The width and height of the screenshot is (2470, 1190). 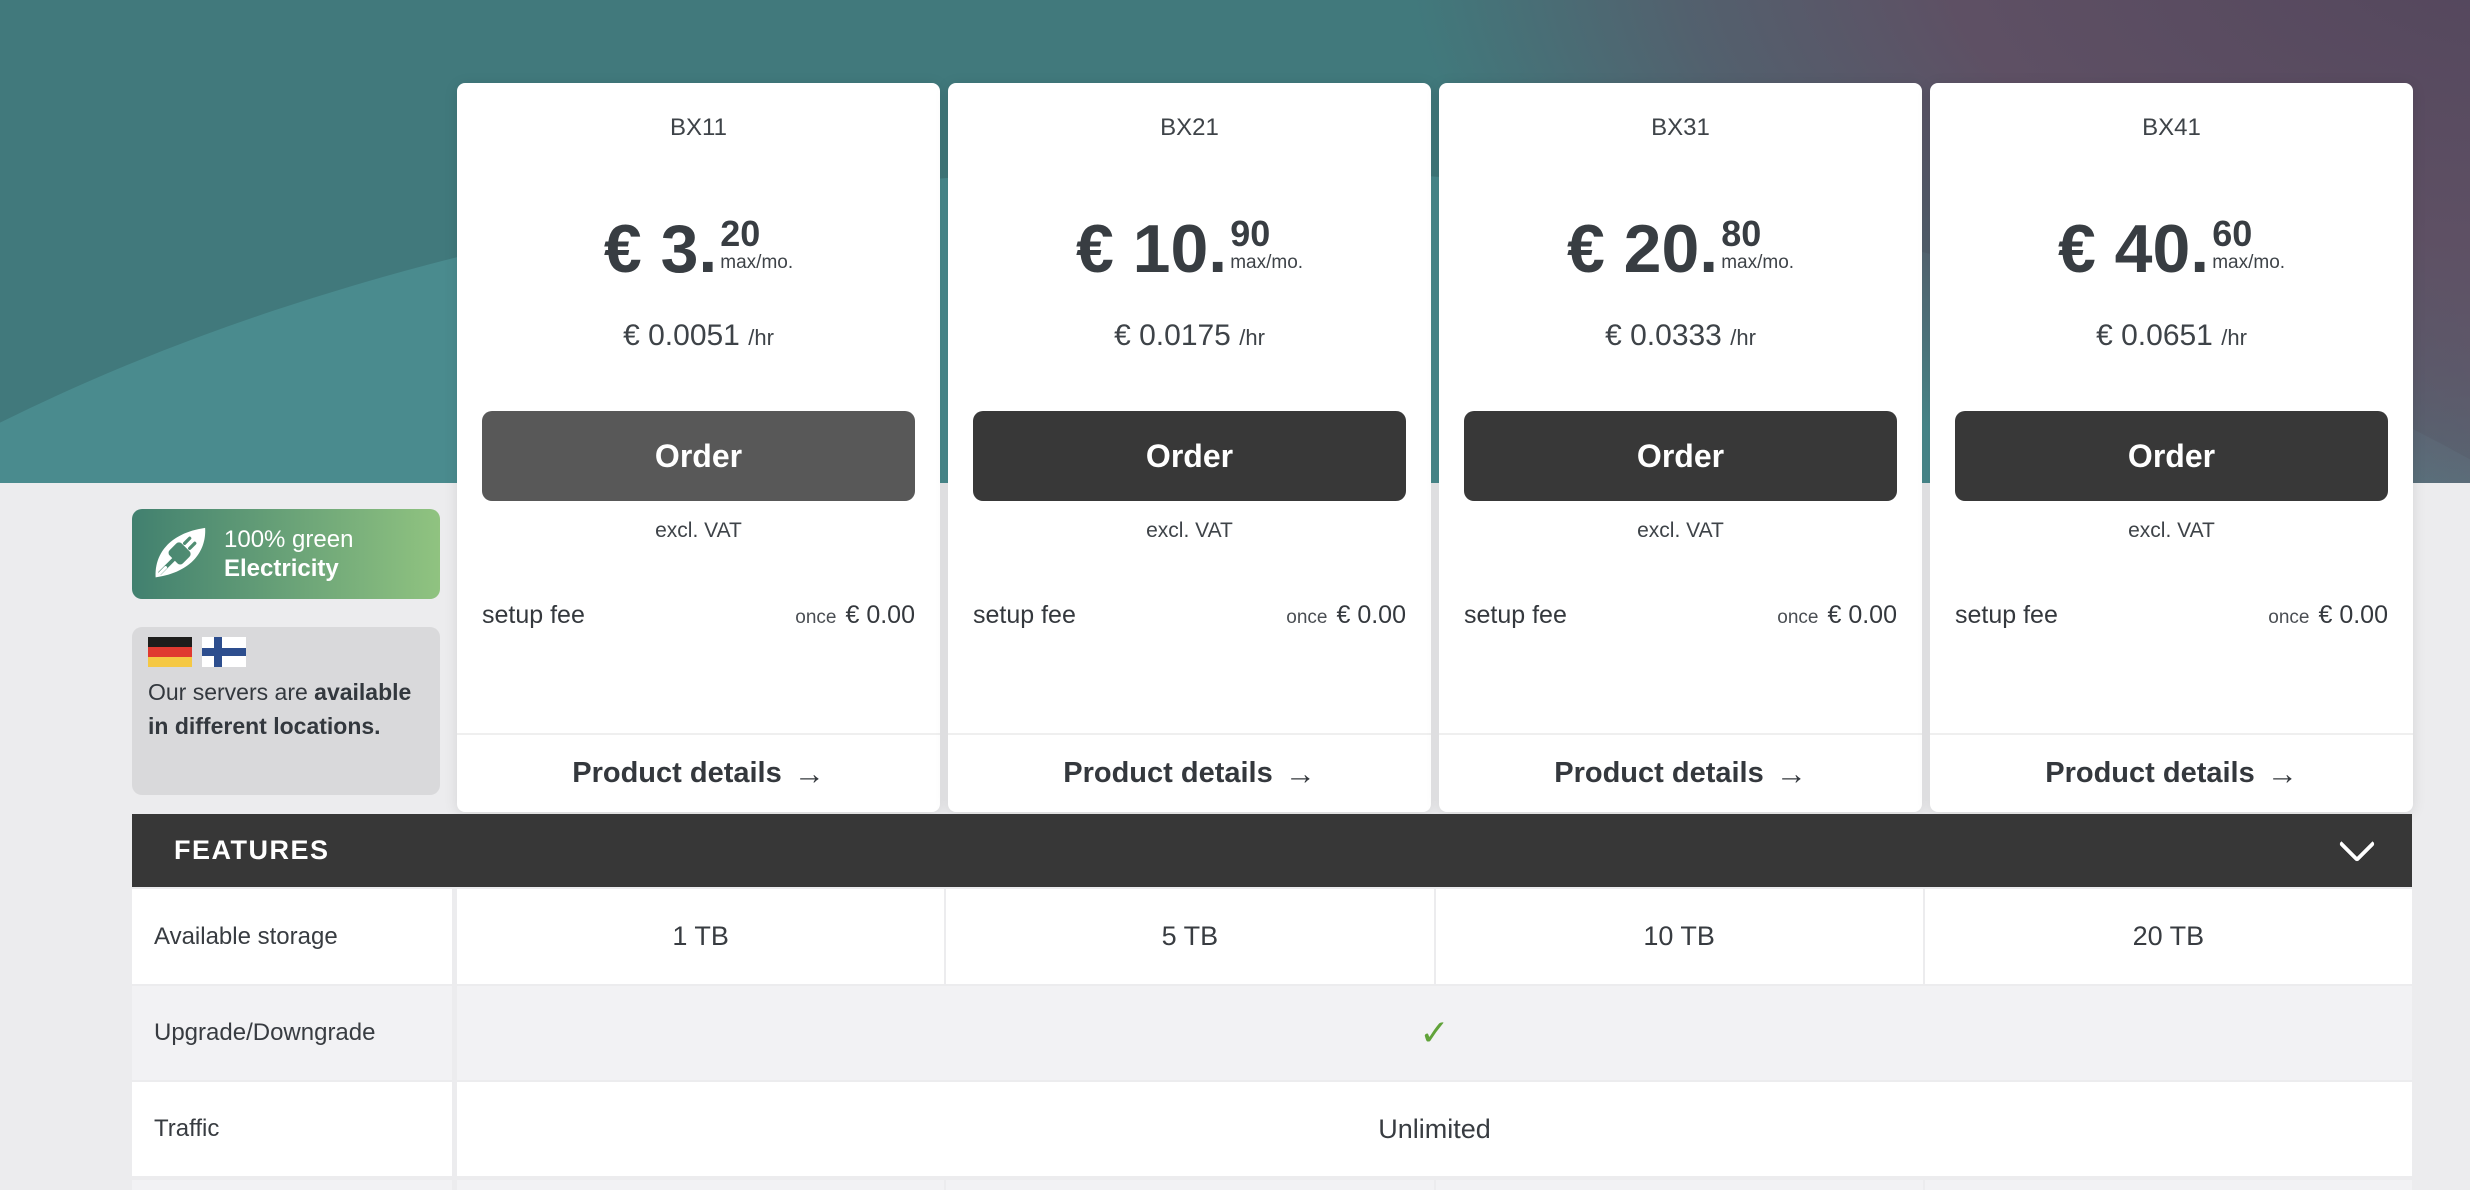 I want to click on table-row-partial, so click(x=1272, y=1185).